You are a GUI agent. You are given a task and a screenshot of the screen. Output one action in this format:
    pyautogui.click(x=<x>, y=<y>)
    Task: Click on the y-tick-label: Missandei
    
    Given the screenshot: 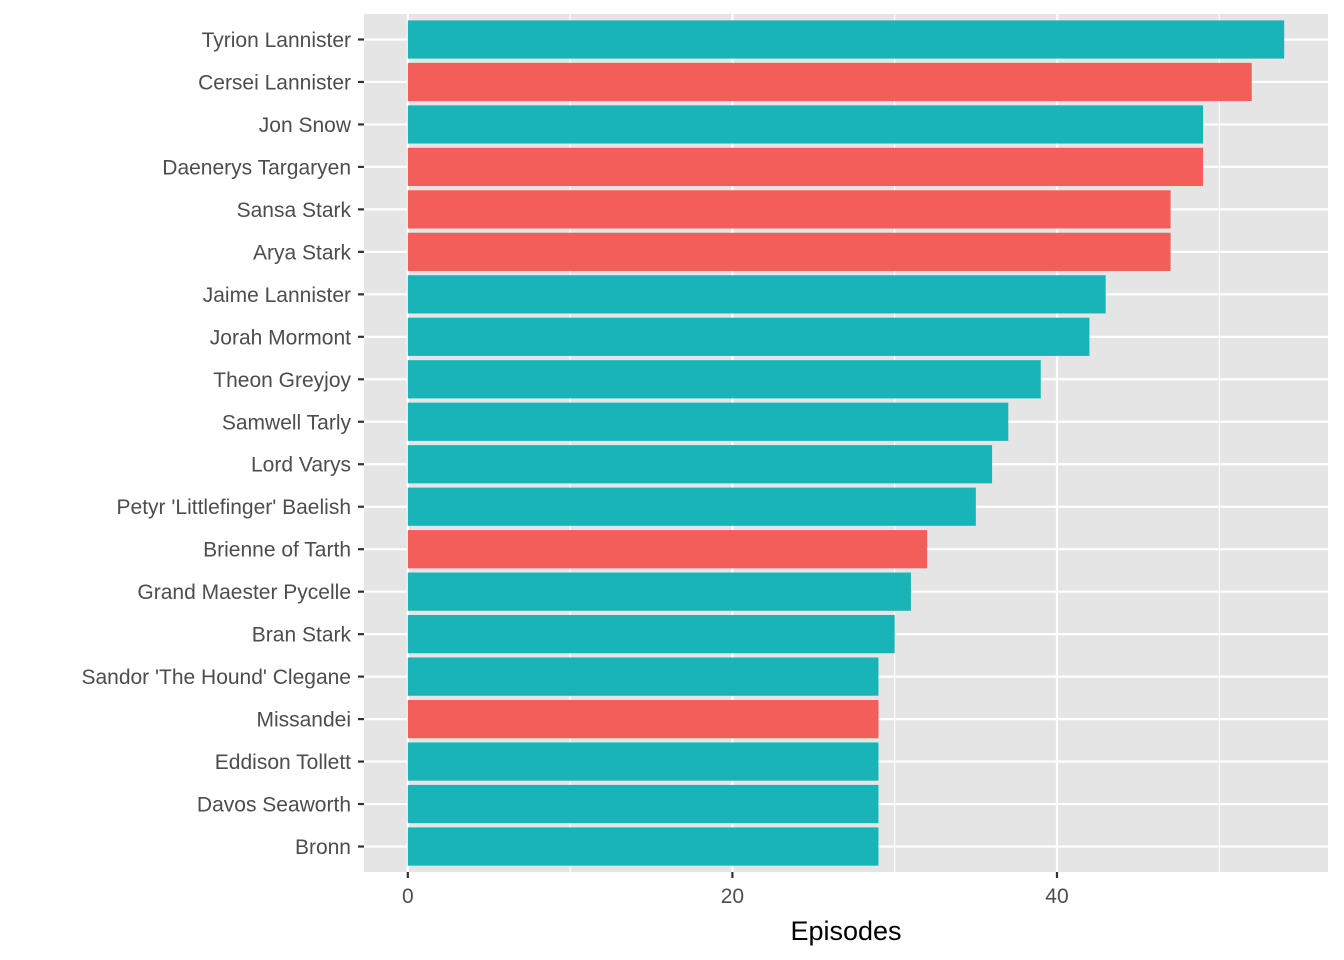 What is the action you would take?
    pyautogui.click(x=303, y=720)
    